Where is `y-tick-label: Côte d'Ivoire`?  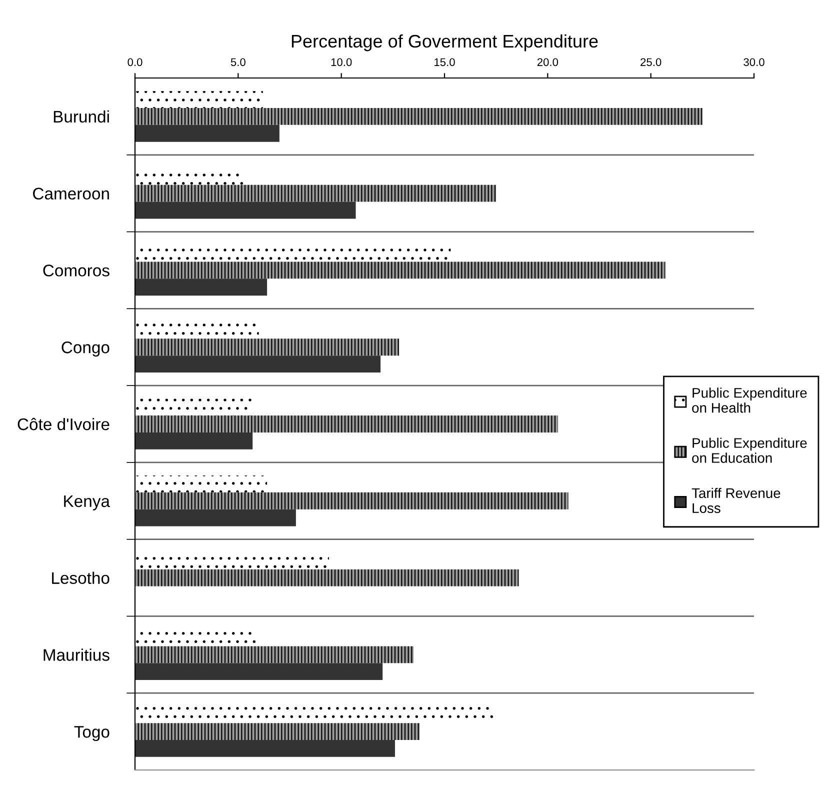
y-tick-label: Côte d'Ivoire is located at coordinates (64, 424).